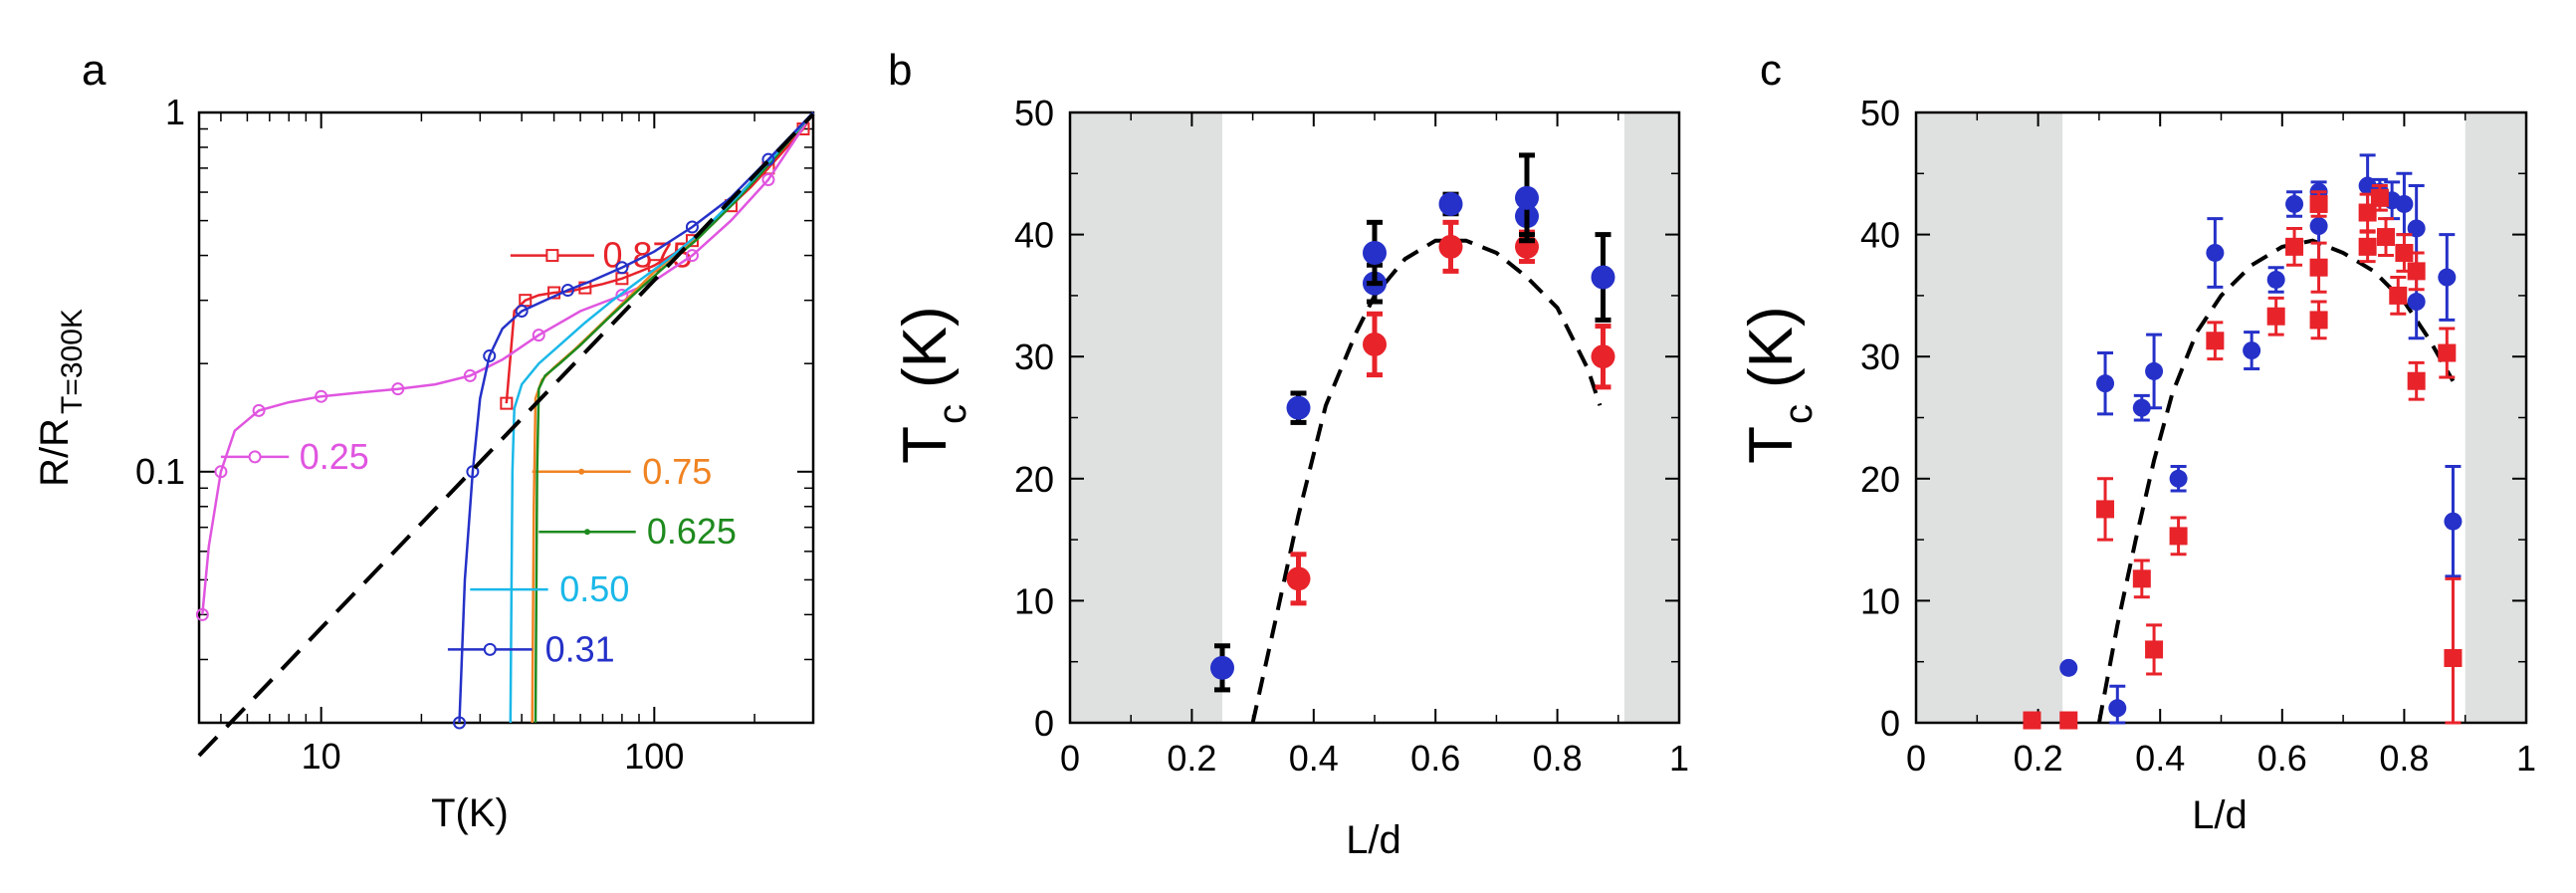 The height and width of the screenshot is (893, 2576). What do you see at coordinates (55, 452) in the screenshot?
I see `panel-a-ylabel-main: R/R` at bounding box center [55, 452].